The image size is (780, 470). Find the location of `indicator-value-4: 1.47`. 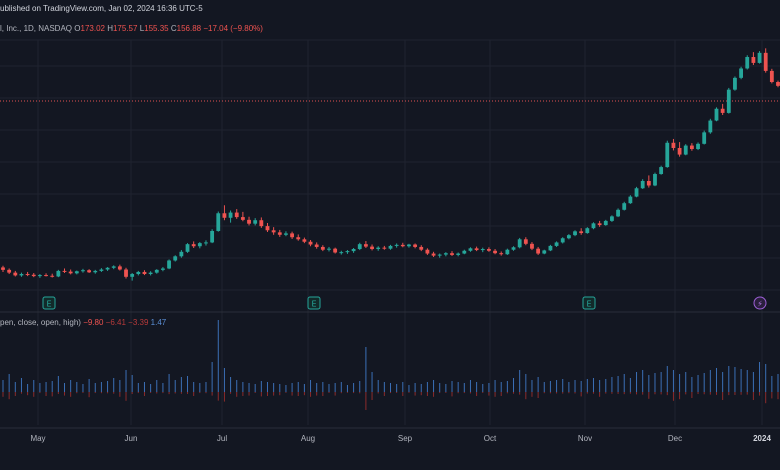

indicator-value-4: 1.47 is located at coordinates (158, 322).